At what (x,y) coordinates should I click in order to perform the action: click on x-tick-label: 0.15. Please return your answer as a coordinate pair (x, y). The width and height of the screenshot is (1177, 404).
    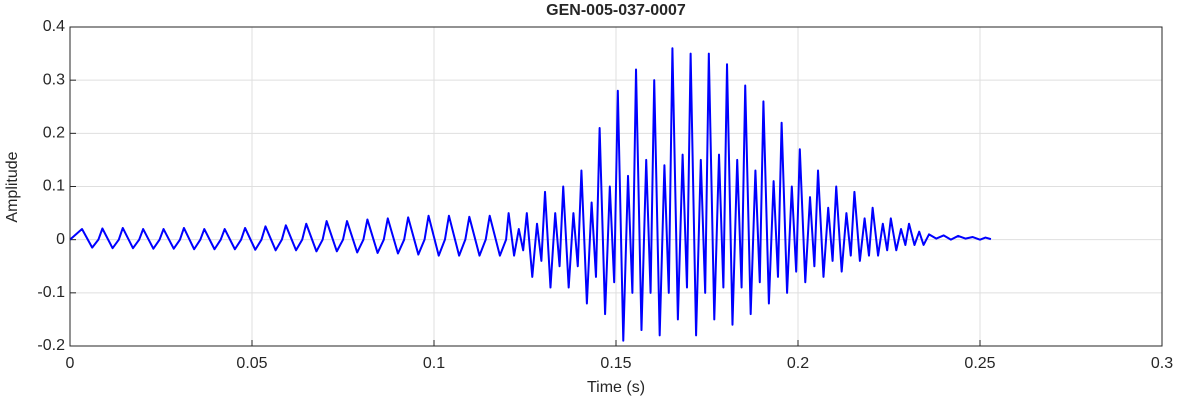
    Looking at the image, I should click on (615, 363).